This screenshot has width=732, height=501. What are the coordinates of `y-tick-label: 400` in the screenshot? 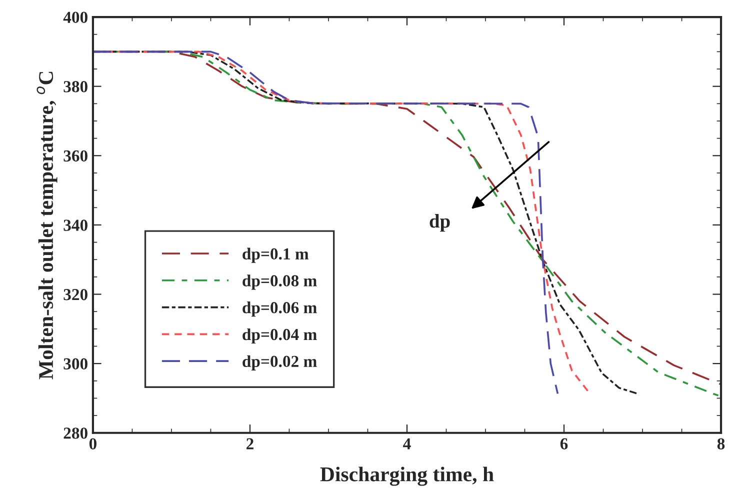 It's located at (75, 17).